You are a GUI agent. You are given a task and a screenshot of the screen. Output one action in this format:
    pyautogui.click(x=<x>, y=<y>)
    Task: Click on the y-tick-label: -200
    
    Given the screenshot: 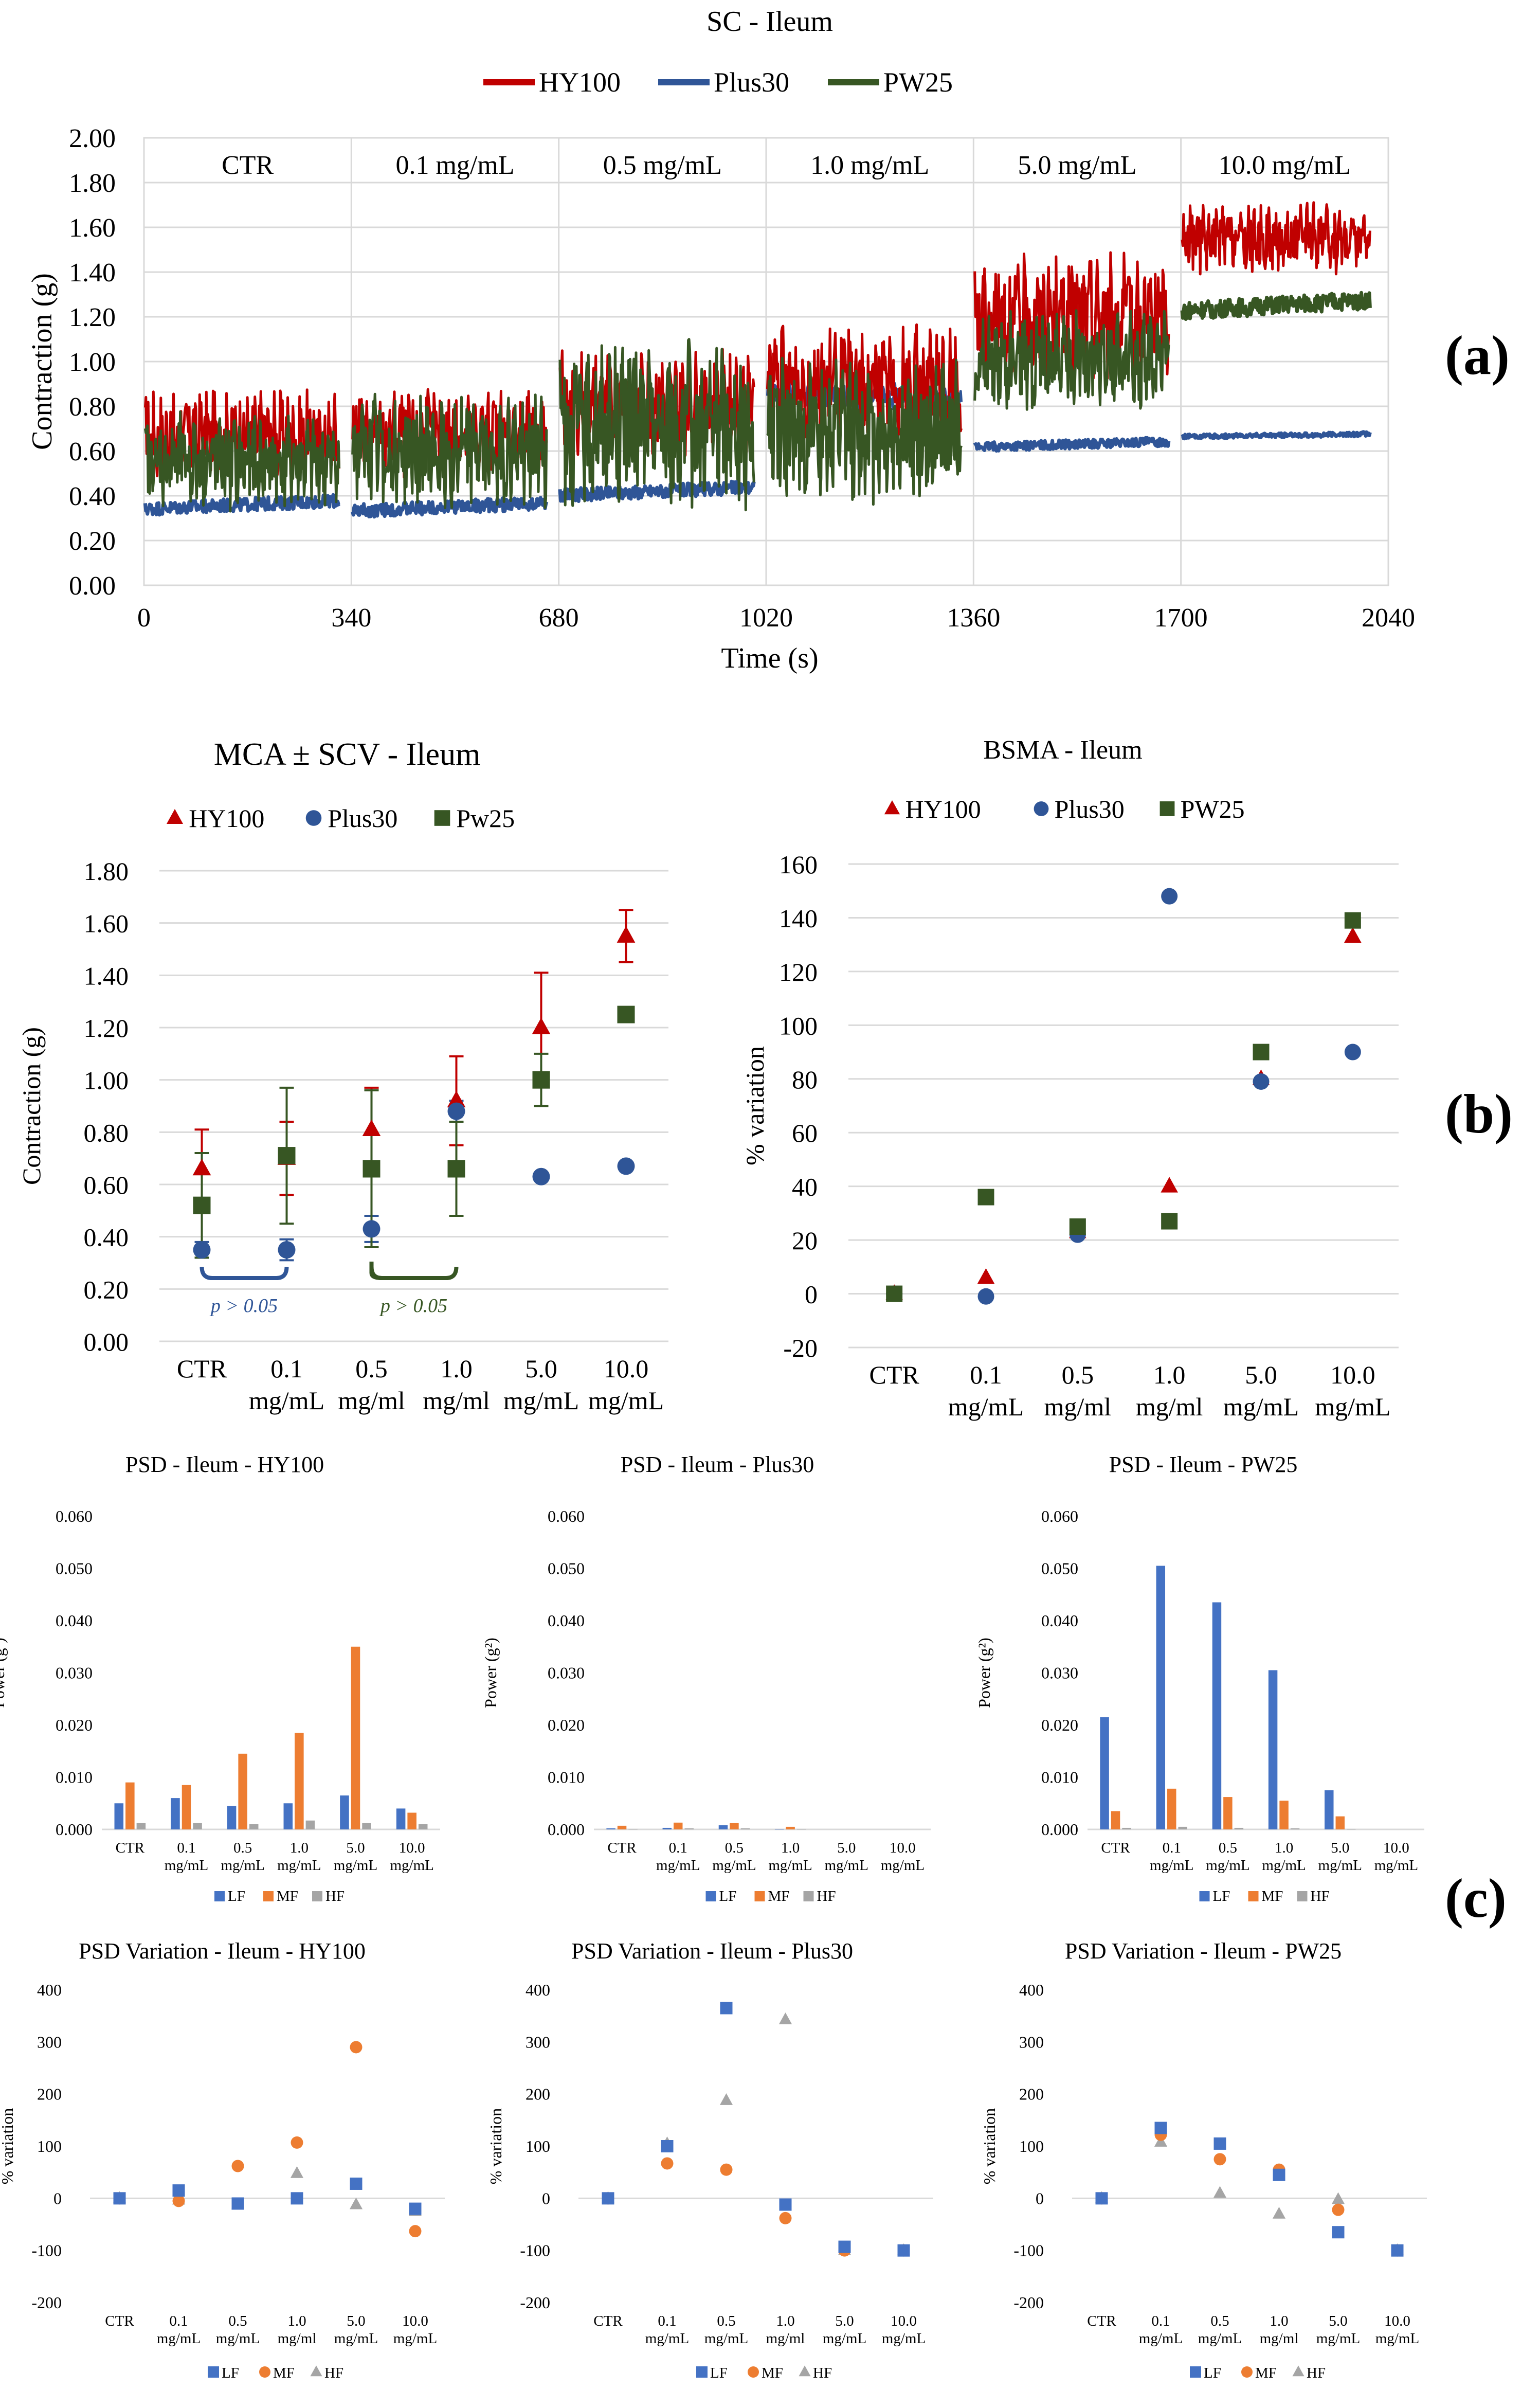 What is the action you would take?
    pyautogui.click(x=535, y=2302)
    